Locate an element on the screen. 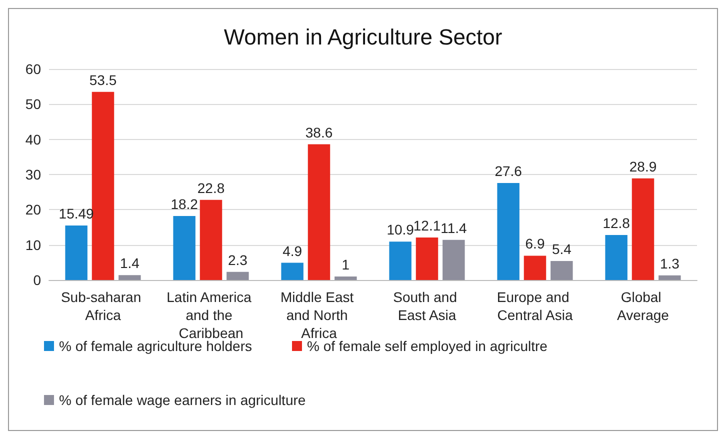 Image resolution: width=728 pixels, height=441 pixels. y-tick-label: 20 is located at coordinates (33, 210).